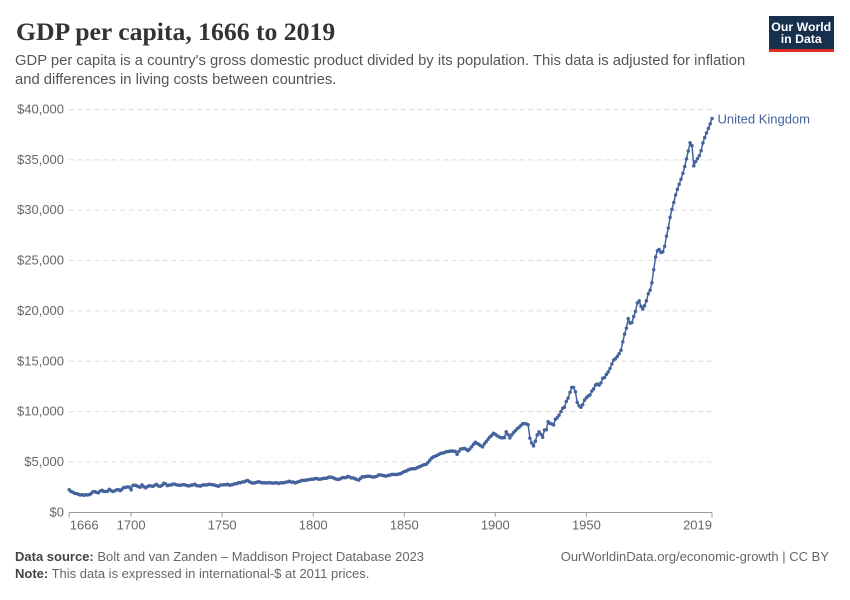 The image size is (850, 600). What do you see at coordinates (40, 310) in the screenshot?
I see `svg-text: $20,000` at bounding box center [40, 310].